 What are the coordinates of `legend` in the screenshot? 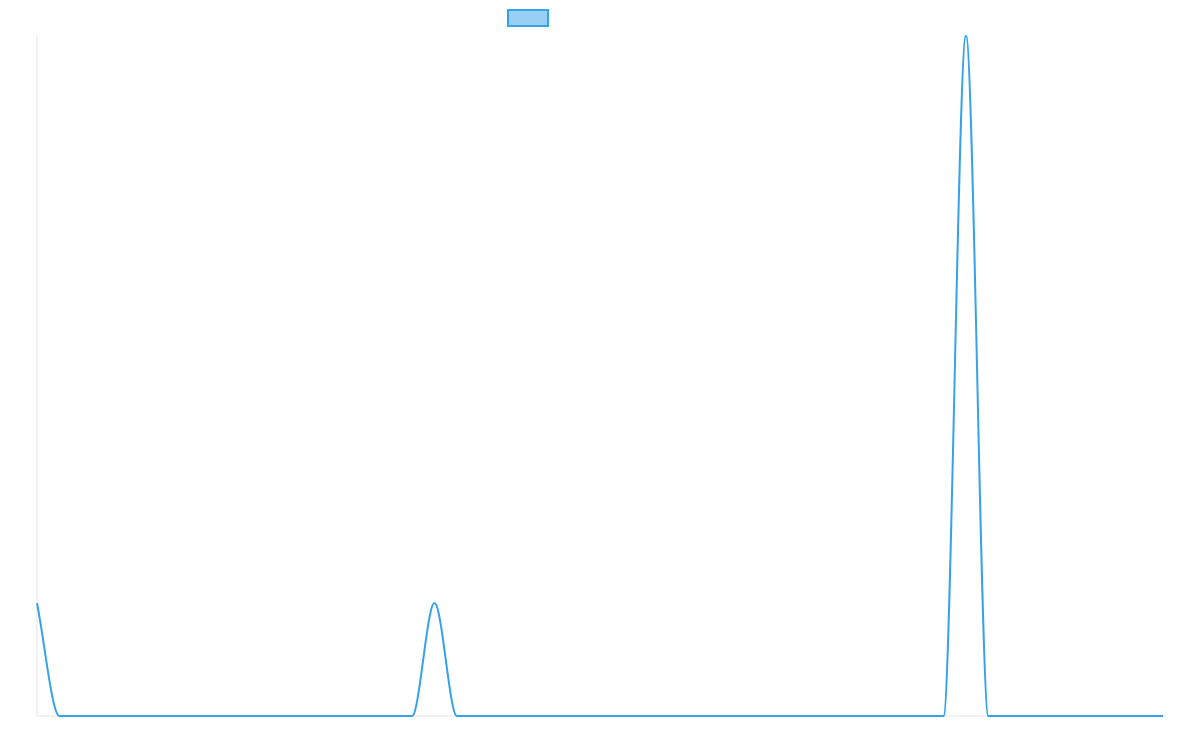 It's located at (528, 18).